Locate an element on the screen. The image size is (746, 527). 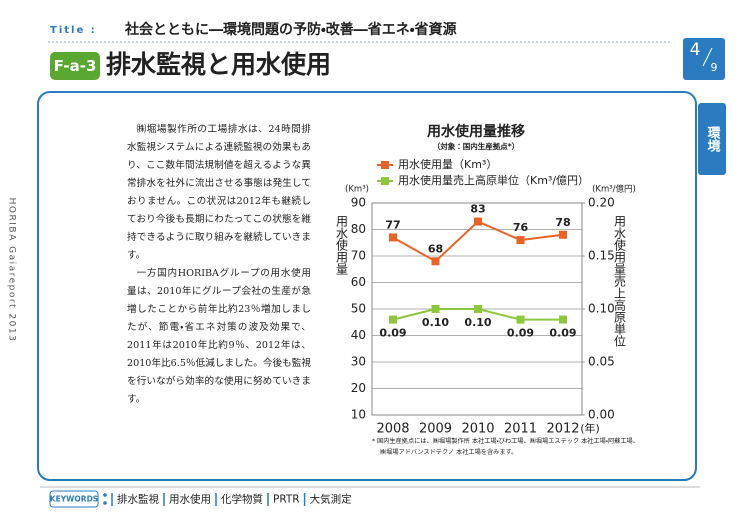
page-number: 4 is located at coordinates (695, 50).